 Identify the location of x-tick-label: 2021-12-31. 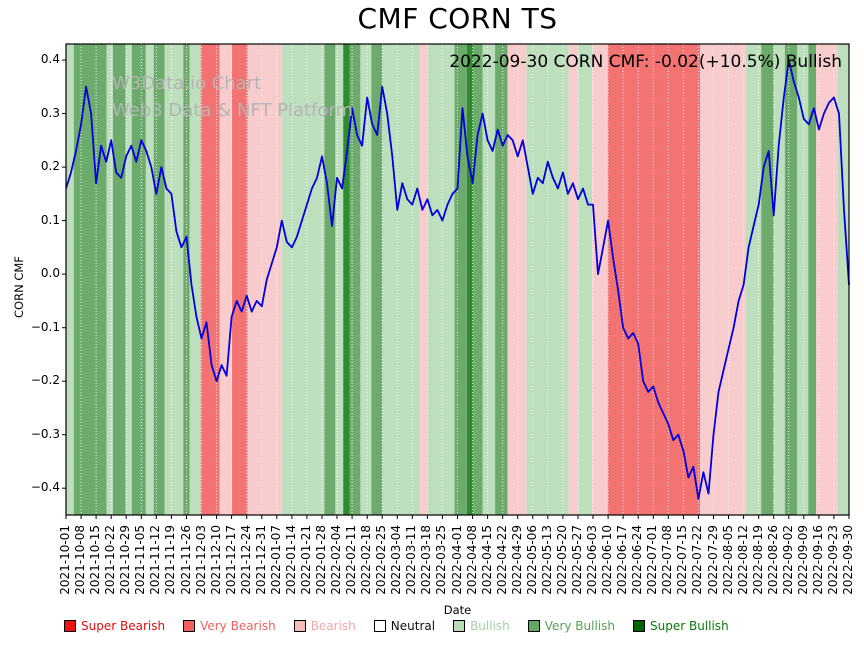
(260, 560).